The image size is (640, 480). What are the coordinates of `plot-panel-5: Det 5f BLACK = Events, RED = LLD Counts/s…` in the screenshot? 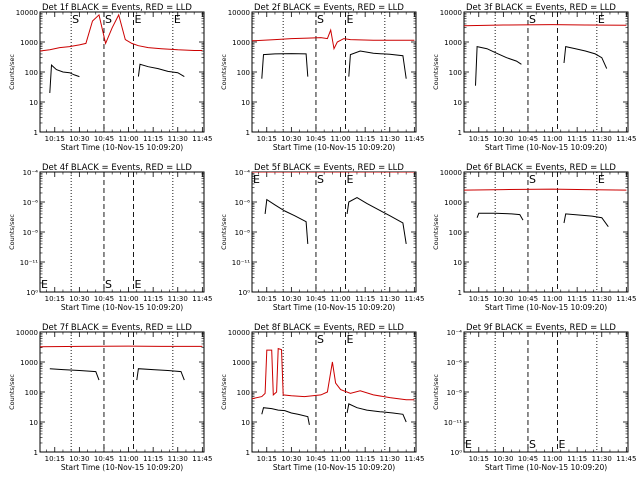 It's located at (322, 237).